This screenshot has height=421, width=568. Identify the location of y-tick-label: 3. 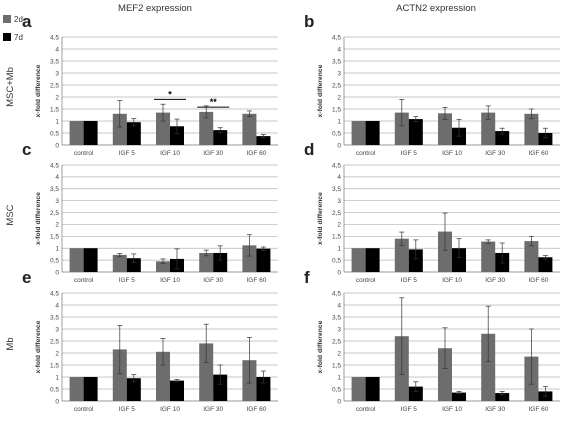
(339, 201).